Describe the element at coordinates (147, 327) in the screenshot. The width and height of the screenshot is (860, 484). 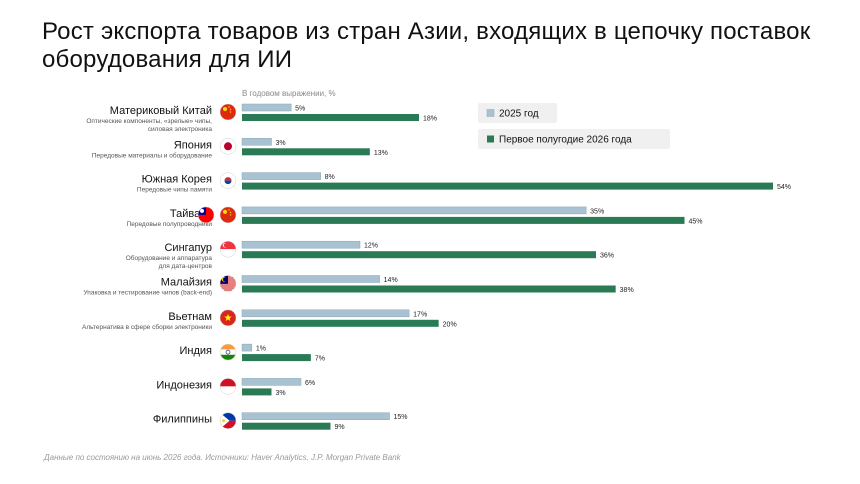
I see `country-description: Альтернатива в сфере сборки электроники` at that location.